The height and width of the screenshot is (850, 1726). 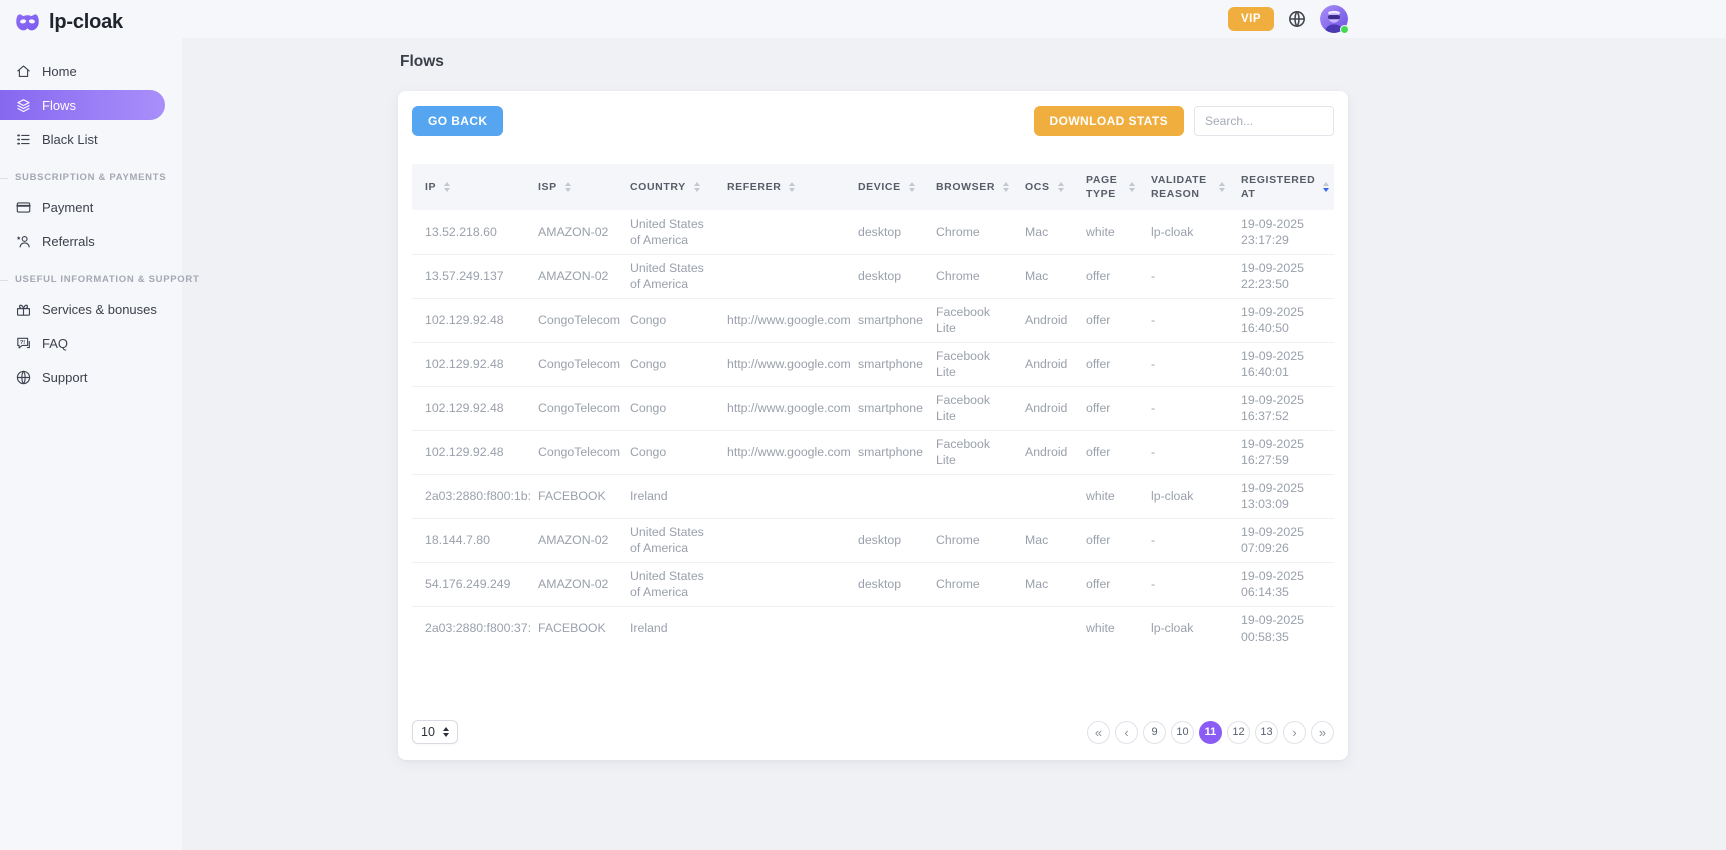 What do you see at coordinates (1283, 364) in the screenshot?
I see `cell-registered_at: 19-09-2025 16:40:01` at bounding box center [1283, 364].